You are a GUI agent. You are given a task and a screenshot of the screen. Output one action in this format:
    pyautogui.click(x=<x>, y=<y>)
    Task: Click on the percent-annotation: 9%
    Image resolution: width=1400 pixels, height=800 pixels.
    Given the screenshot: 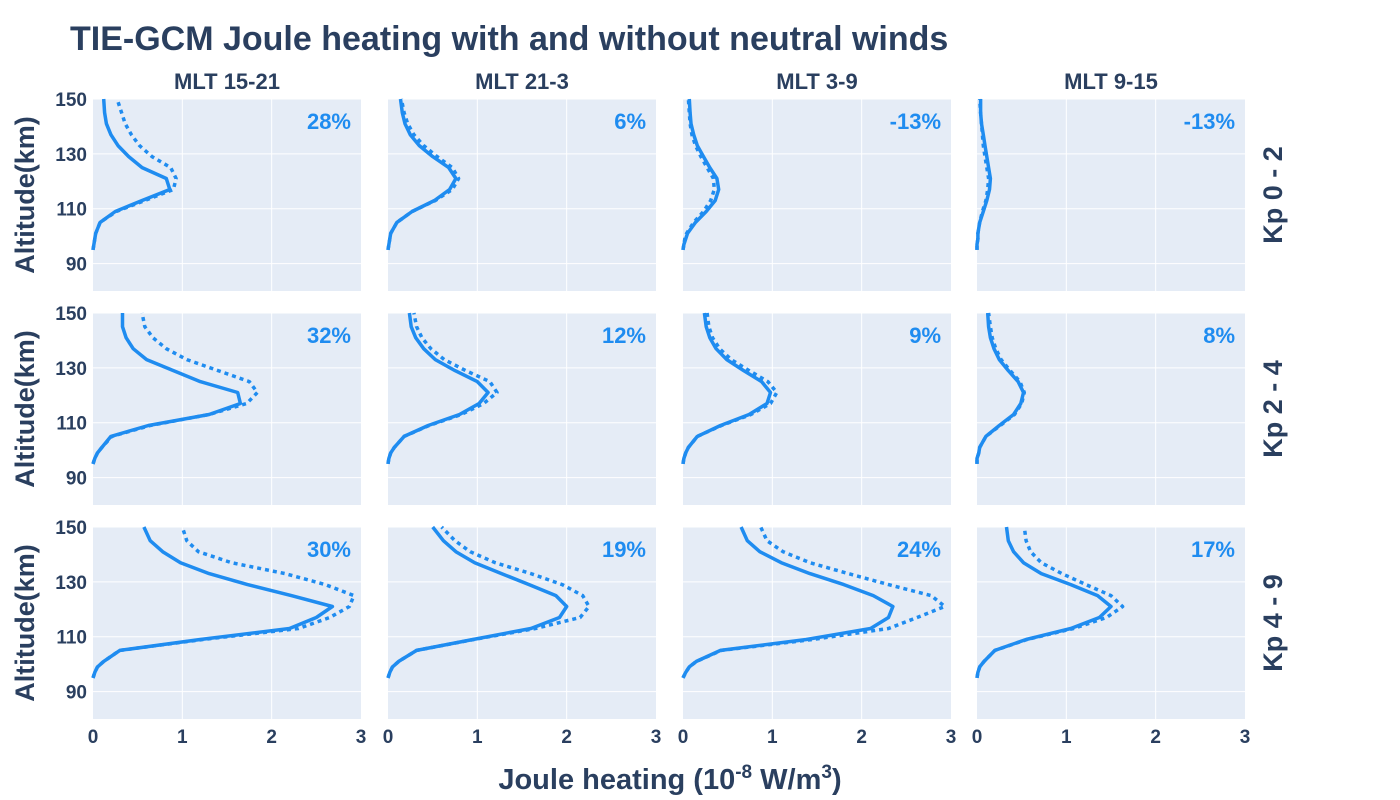 What is the action you would take?
    pyautogui.click(x=925, y=335)
    